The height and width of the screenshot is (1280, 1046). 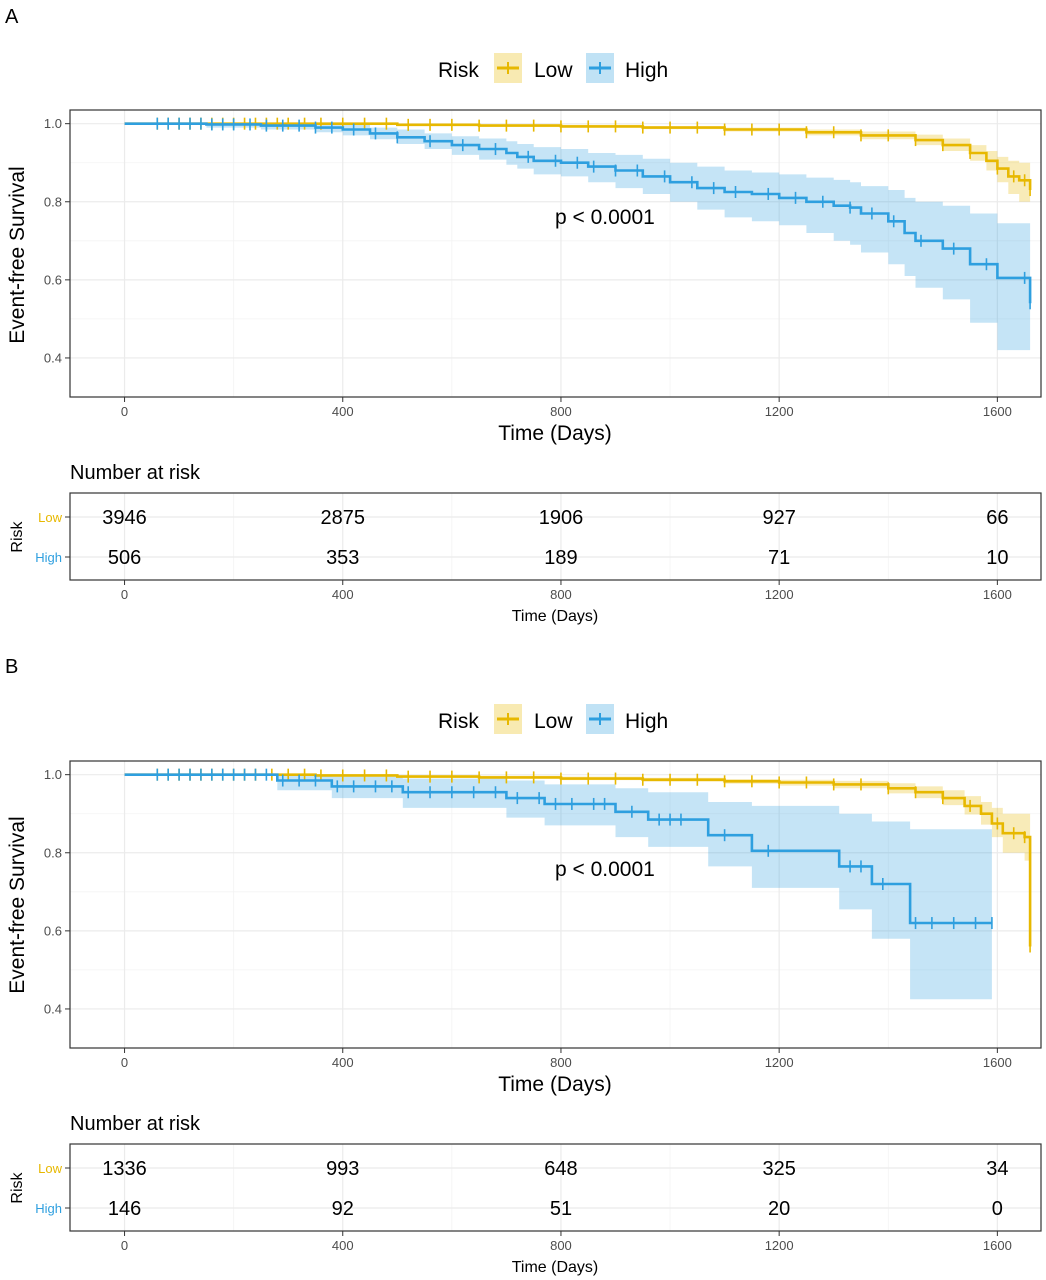 I want to click on risk-count: 1336, so click(x=124, y=1169).